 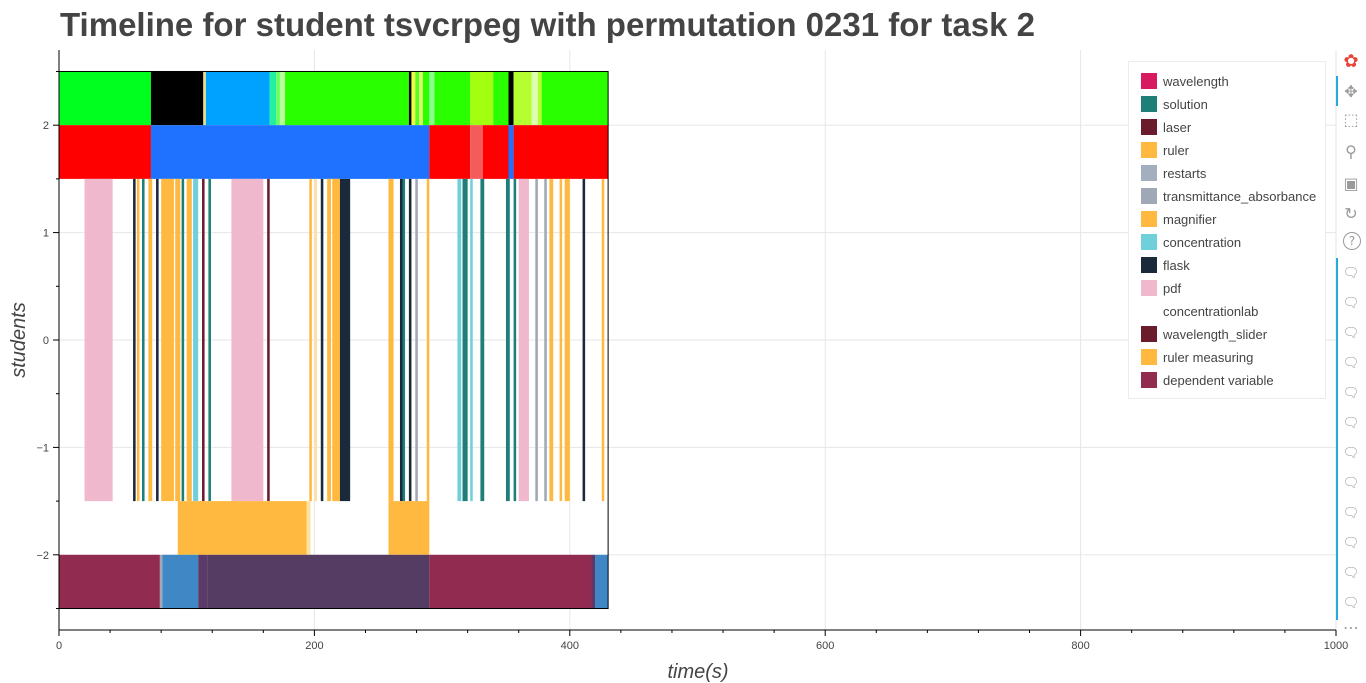 What do you see at coordinates (1351, 61) in the screenshot?
I see `bokeh-logo-icon: ✿` at bounding box center [1351, 61].